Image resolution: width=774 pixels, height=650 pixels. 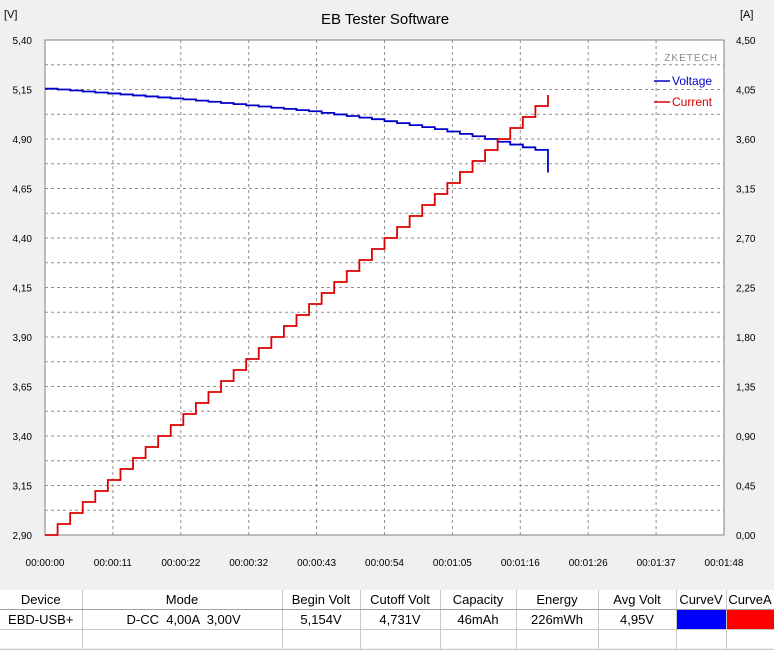 I want to click on x-tick-label: 00:01:37, so click(x=656, y=563).